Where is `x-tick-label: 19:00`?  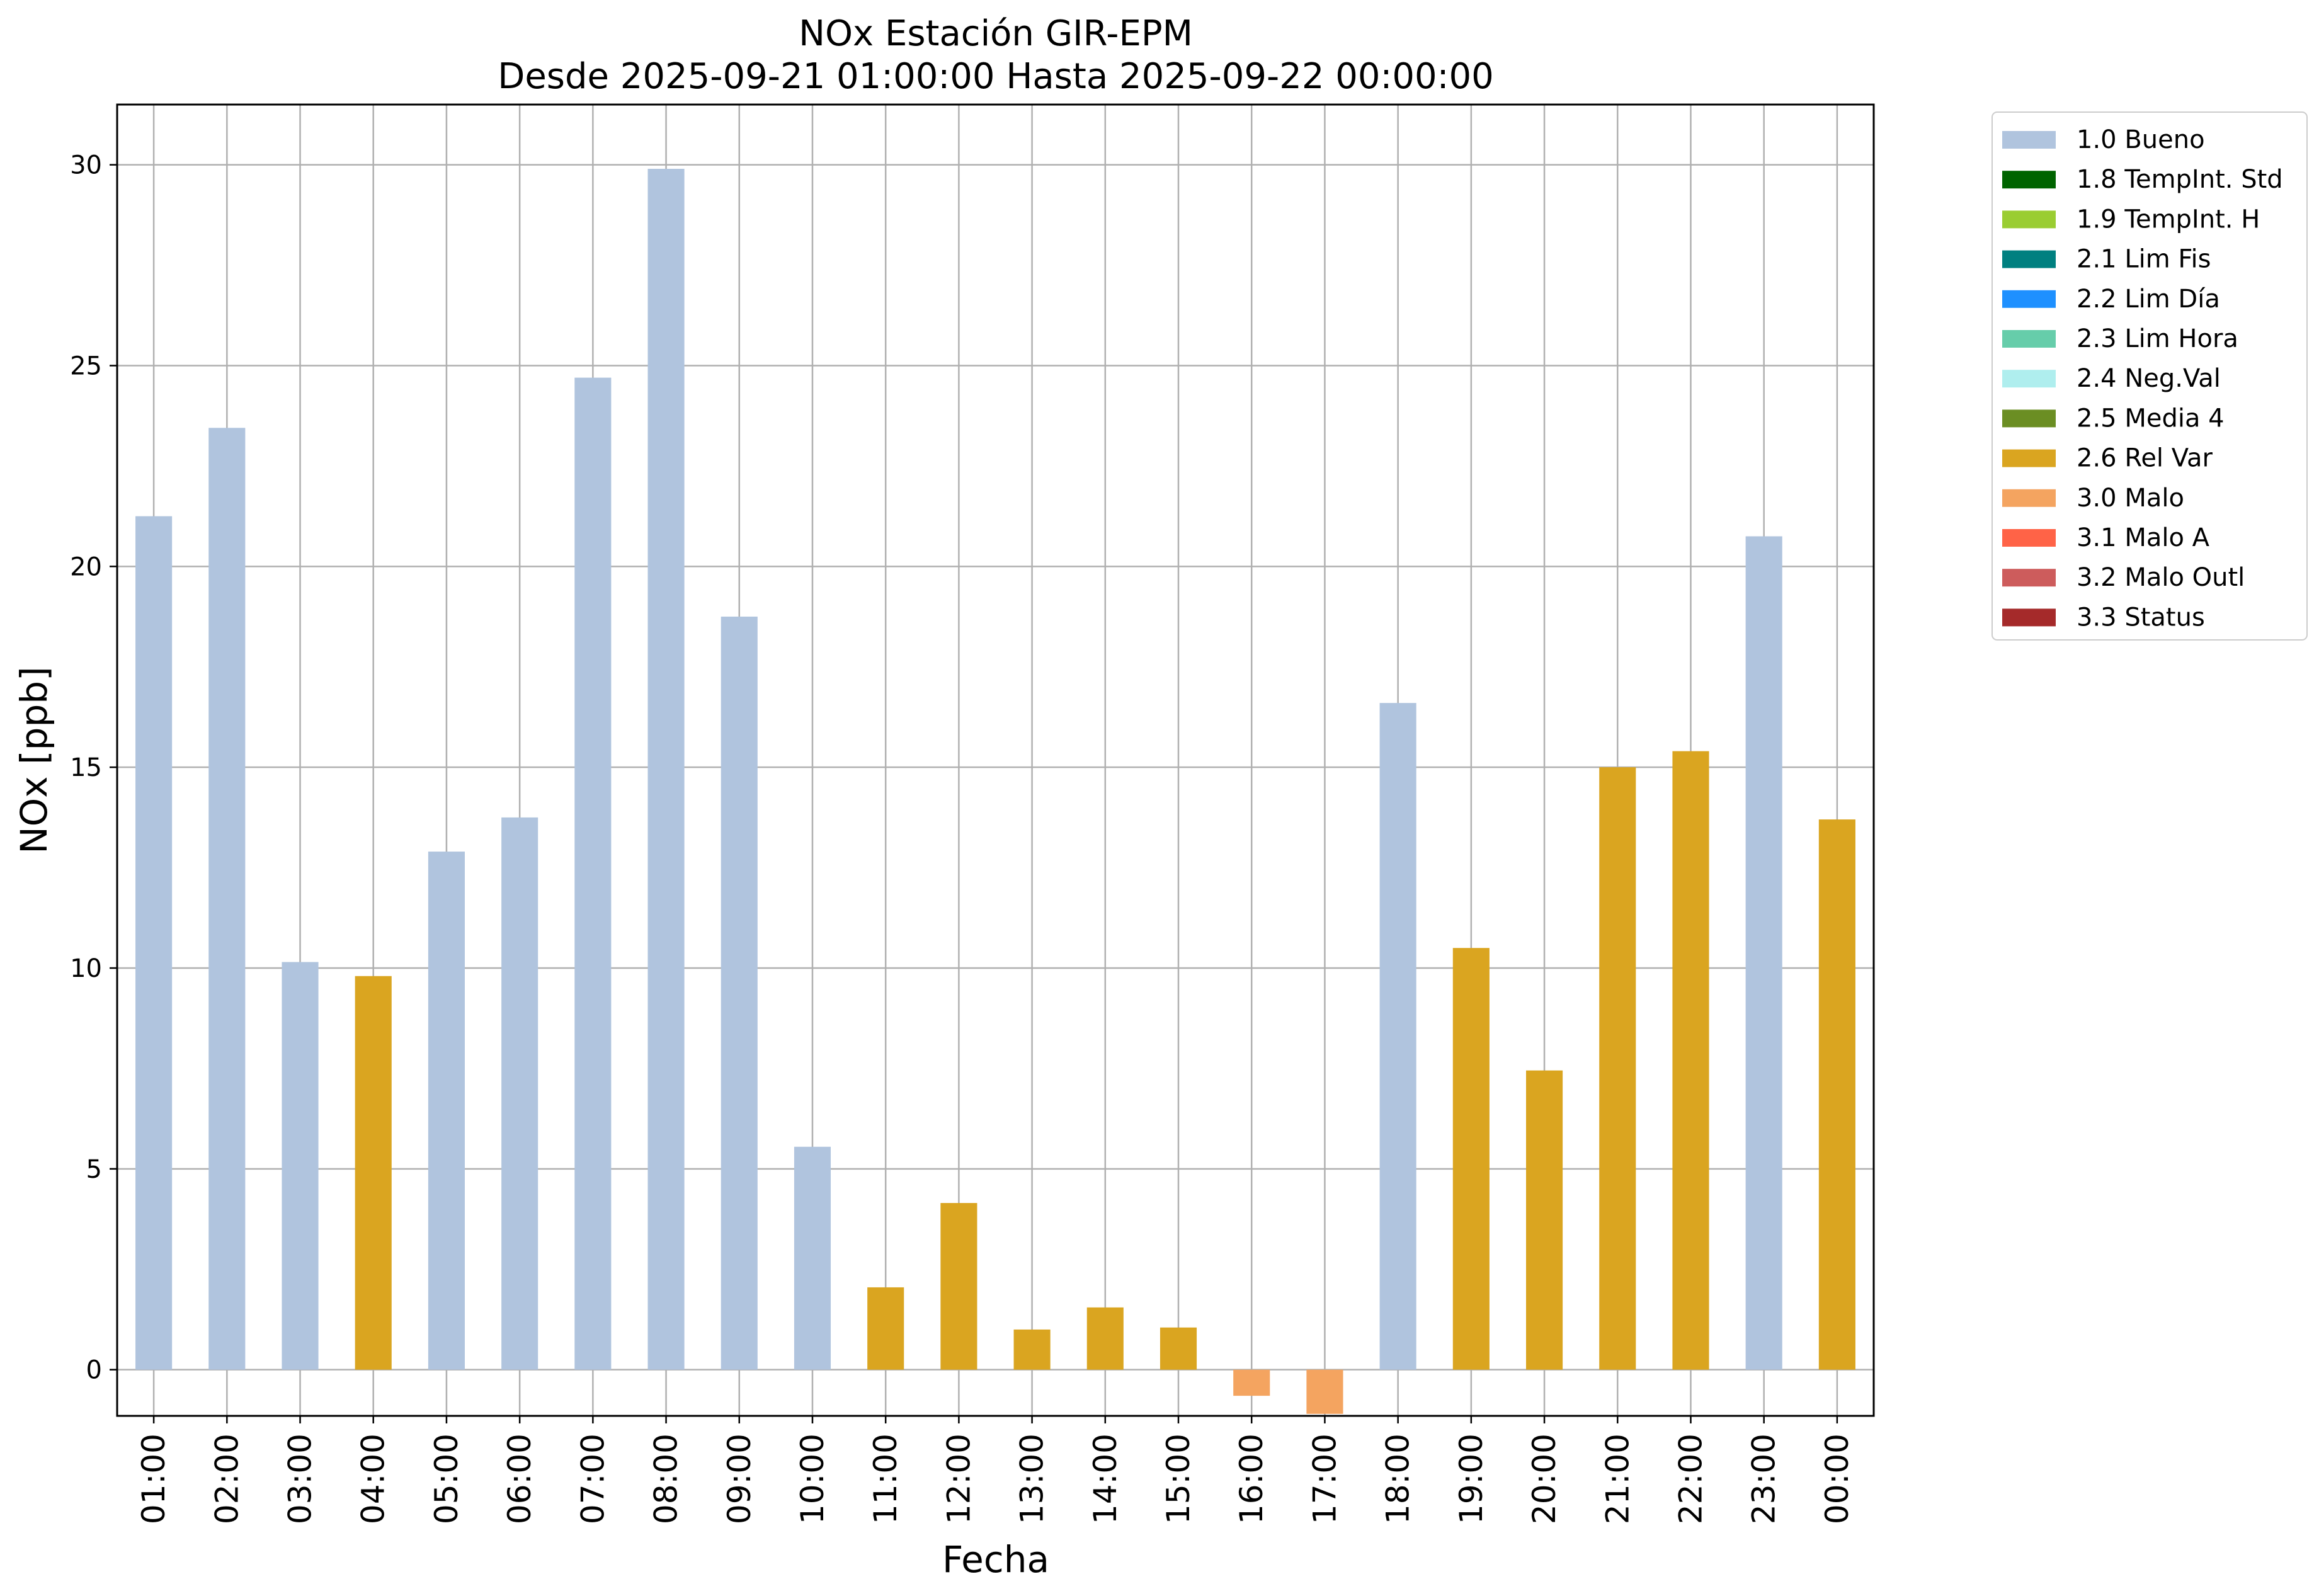
x-tick-label: 19:00 is located at coordinates (1471, 1479).